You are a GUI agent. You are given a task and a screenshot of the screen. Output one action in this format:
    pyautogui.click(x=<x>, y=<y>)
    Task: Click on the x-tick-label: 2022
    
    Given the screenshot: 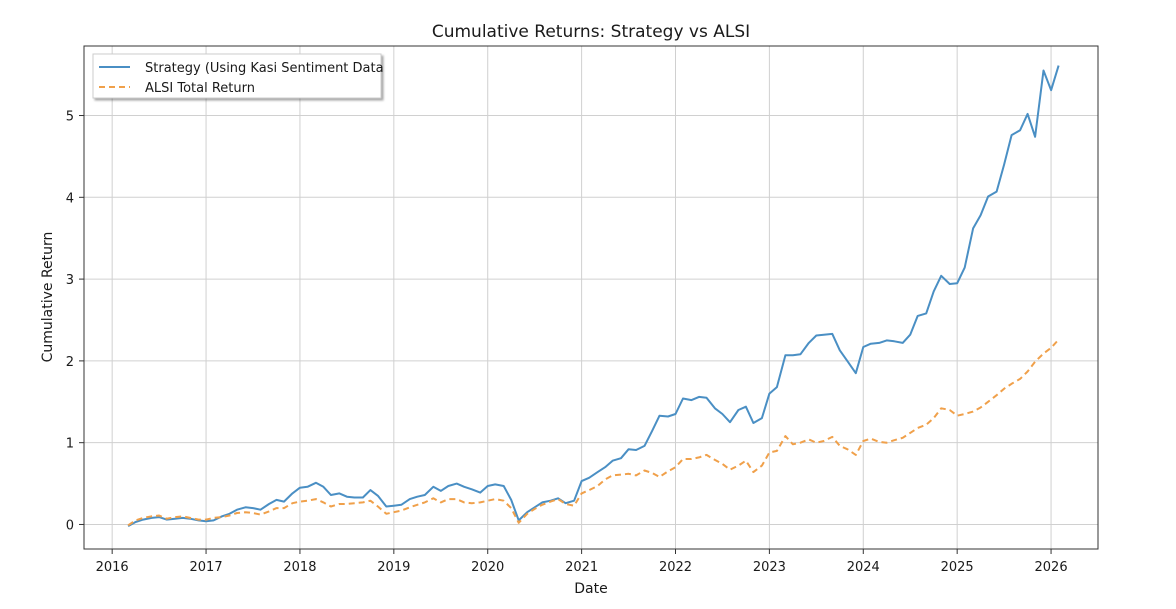 What is the action you would take?
    pyautogui.click(x=675, y=567)
    